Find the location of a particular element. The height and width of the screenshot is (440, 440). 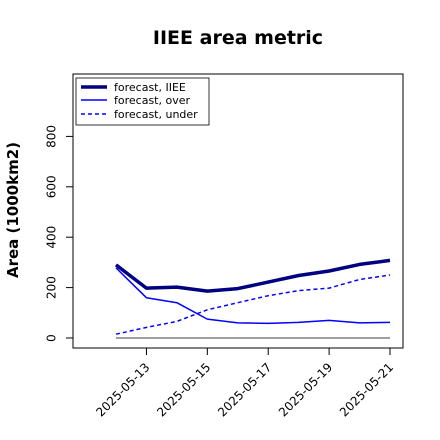

y-tick-label: 200 is located at coordinates (52, 287).